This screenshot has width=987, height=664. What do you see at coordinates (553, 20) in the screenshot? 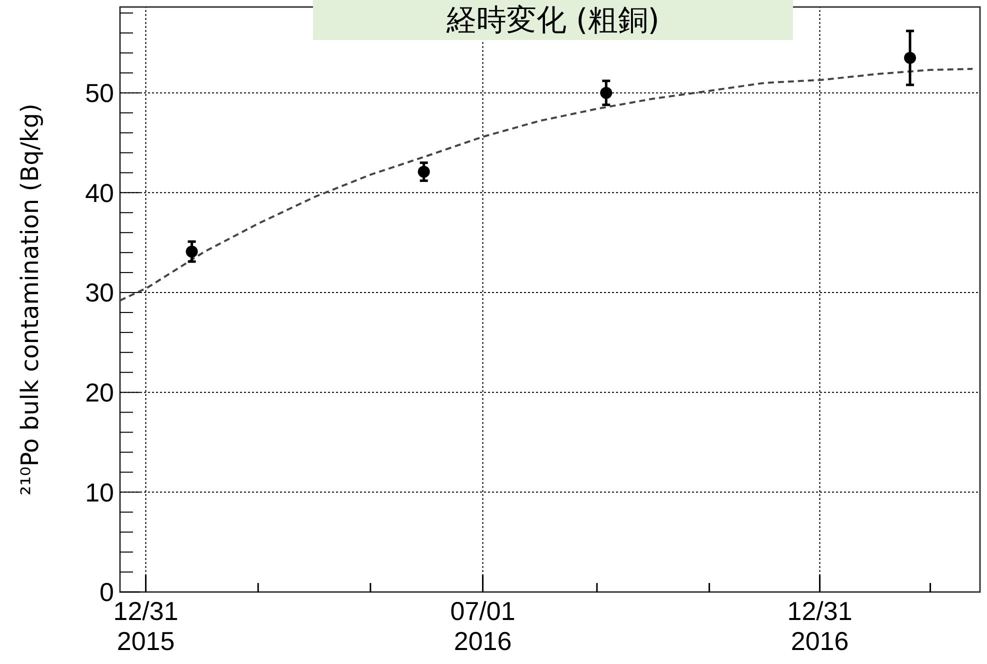
I see `chart-title: 経時変化 (粗銅)` at bounding box center [553, 20].